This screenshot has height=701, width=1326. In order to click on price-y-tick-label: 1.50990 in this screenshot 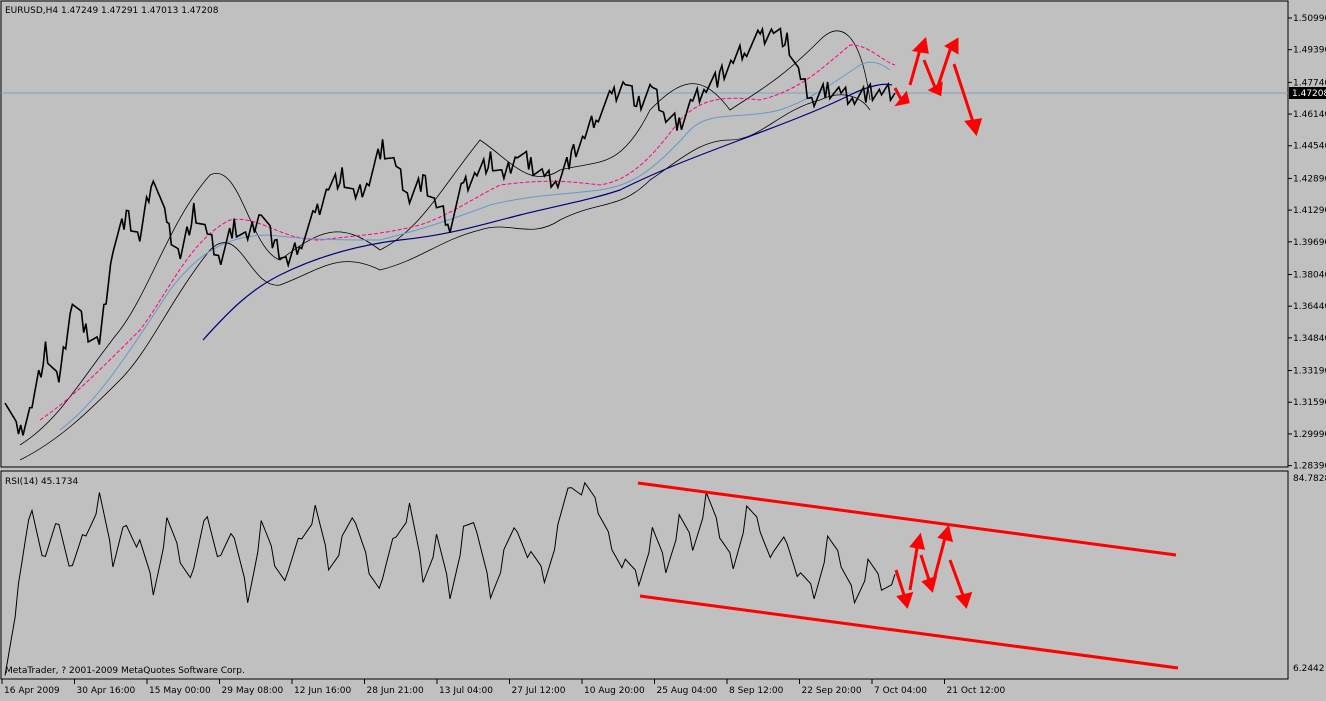, I will do `click(1309, 19)`.